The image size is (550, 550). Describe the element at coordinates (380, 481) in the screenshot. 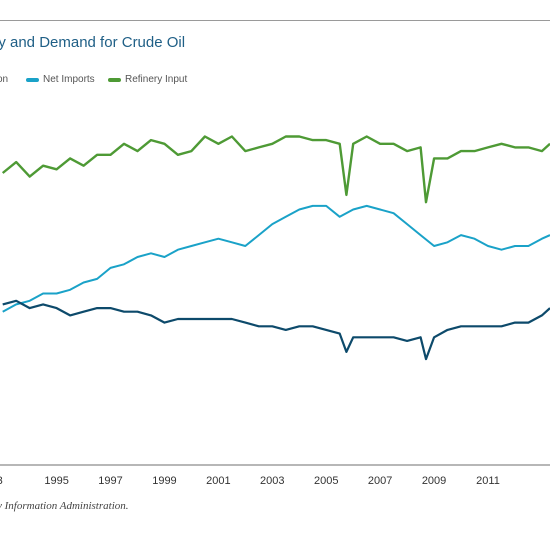

I see `x-tick-label: 2007` at that location.